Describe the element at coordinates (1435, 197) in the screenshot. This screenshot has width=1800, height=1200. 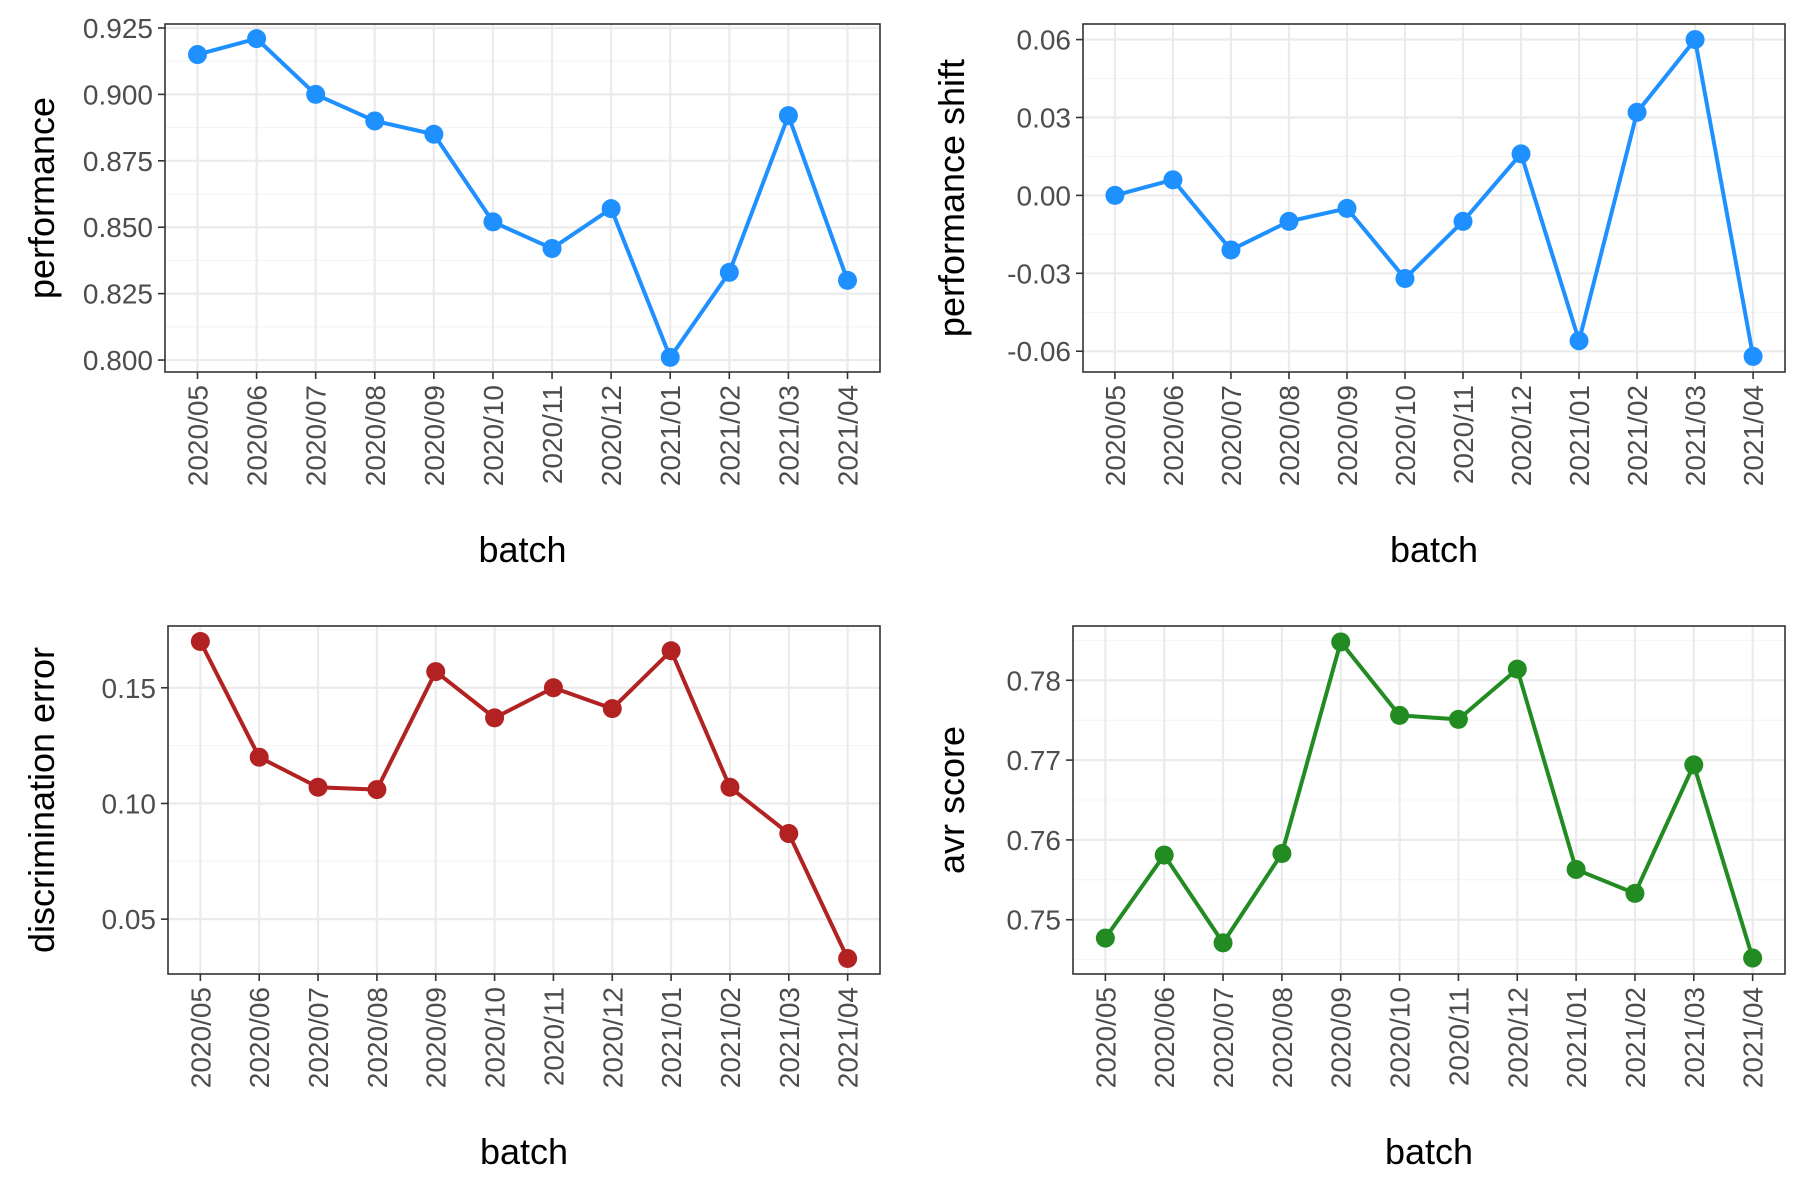
I see `panel-2-series-line` at that location.